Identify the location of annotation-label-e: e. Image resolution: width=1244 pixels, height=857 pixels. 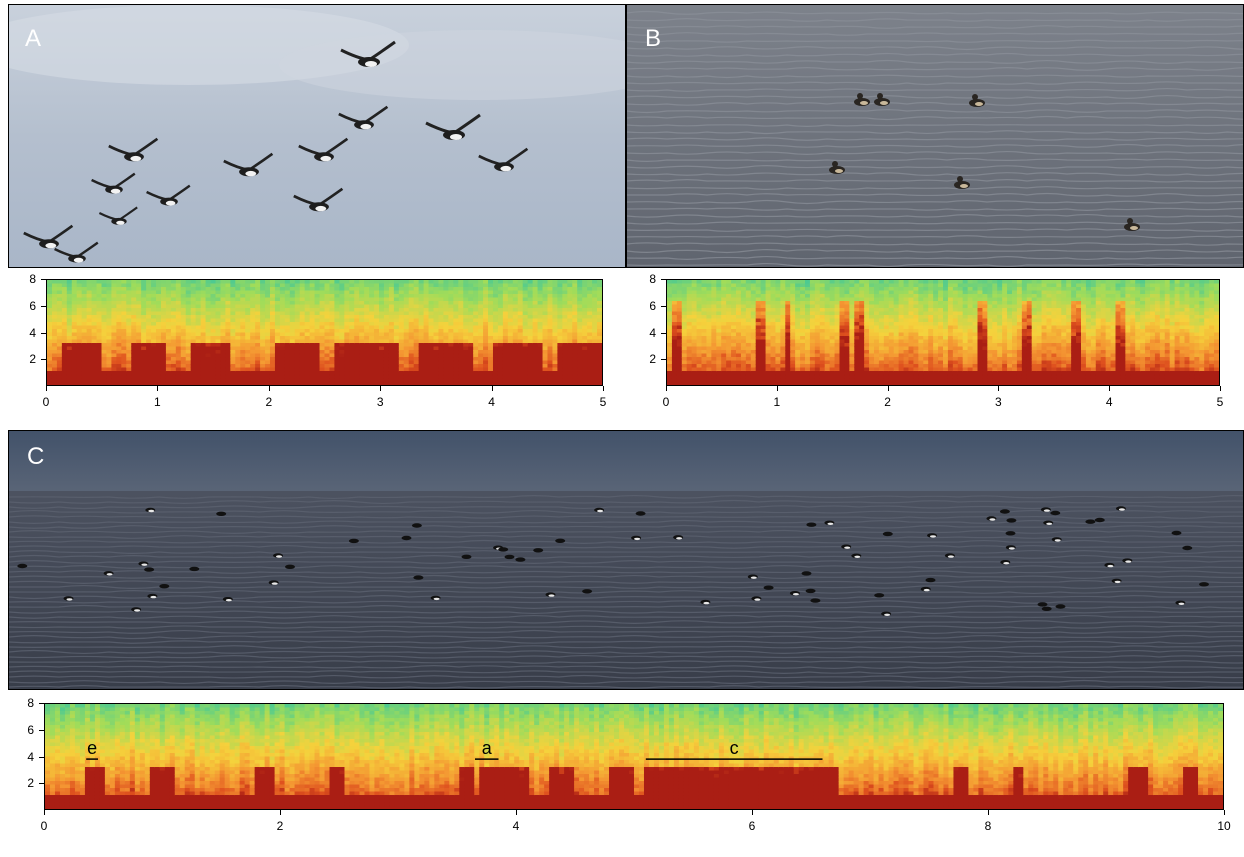
(92, 748).